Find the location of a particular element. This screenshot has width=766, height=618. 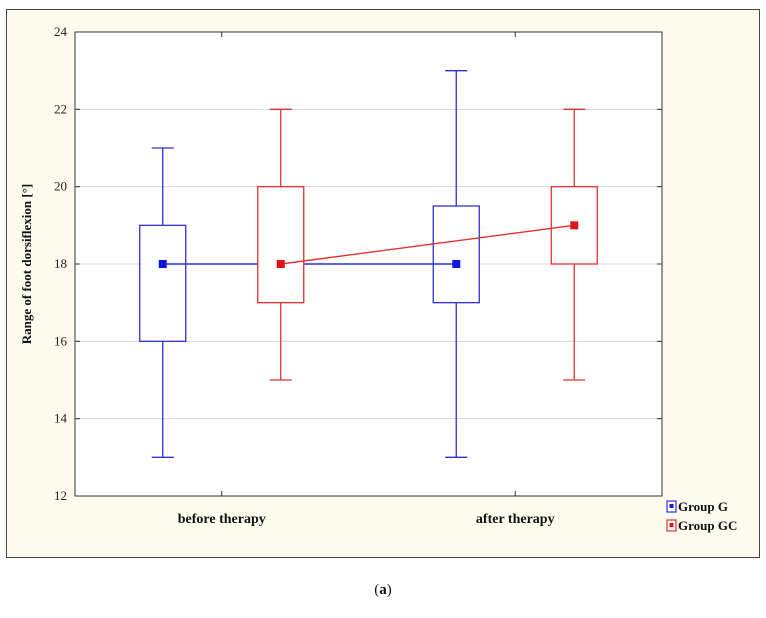

y-tick-label: 20 is located at coordinates (60, 186).